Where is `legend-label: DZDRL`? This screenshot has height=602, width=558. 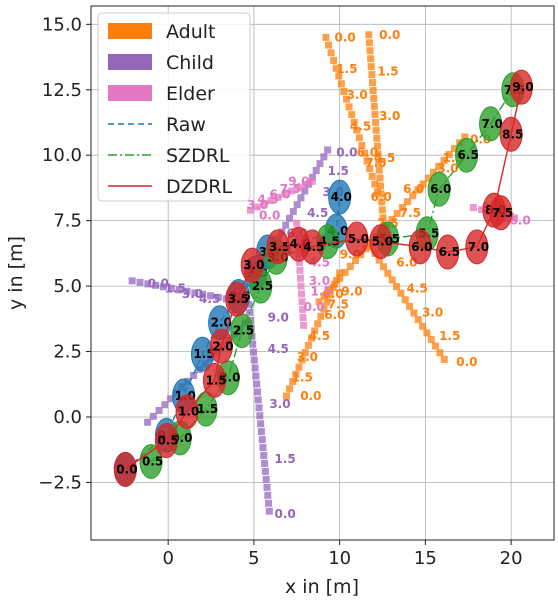 legend-label: DZDRL is located at coordinates (199, 187).